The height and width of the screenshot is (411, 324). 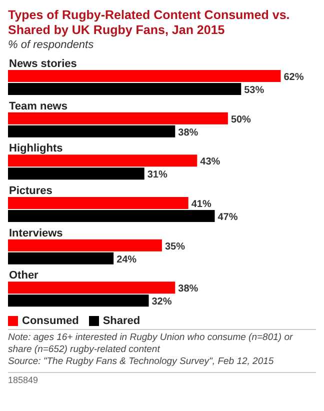 I want to click on source-note: Source: "The Rugby Fans & Technology Survey", Feb 12, 2015, so click(x=141, y=362).